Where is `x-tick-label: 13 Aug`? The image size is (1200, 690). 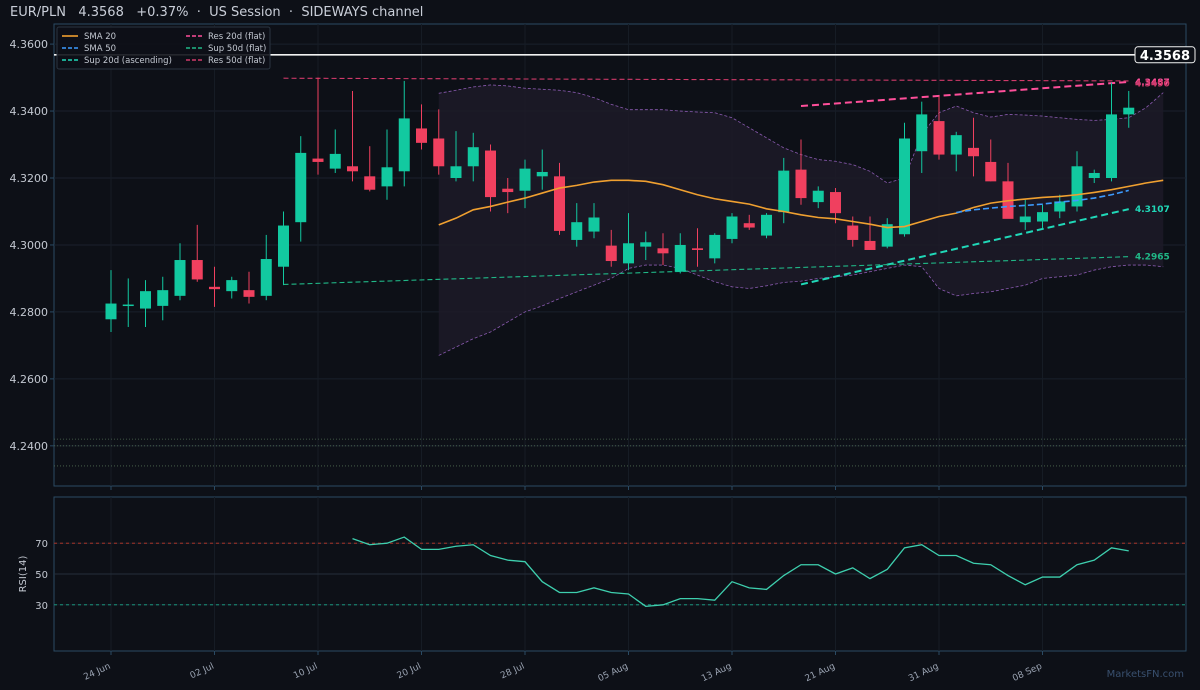 x-tick-label: 13 Aug is located at coordinates (716, 673).